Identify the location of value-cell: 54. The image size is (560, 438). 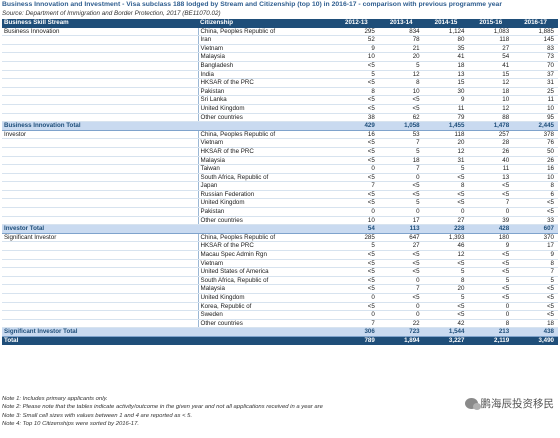
(491, 57).